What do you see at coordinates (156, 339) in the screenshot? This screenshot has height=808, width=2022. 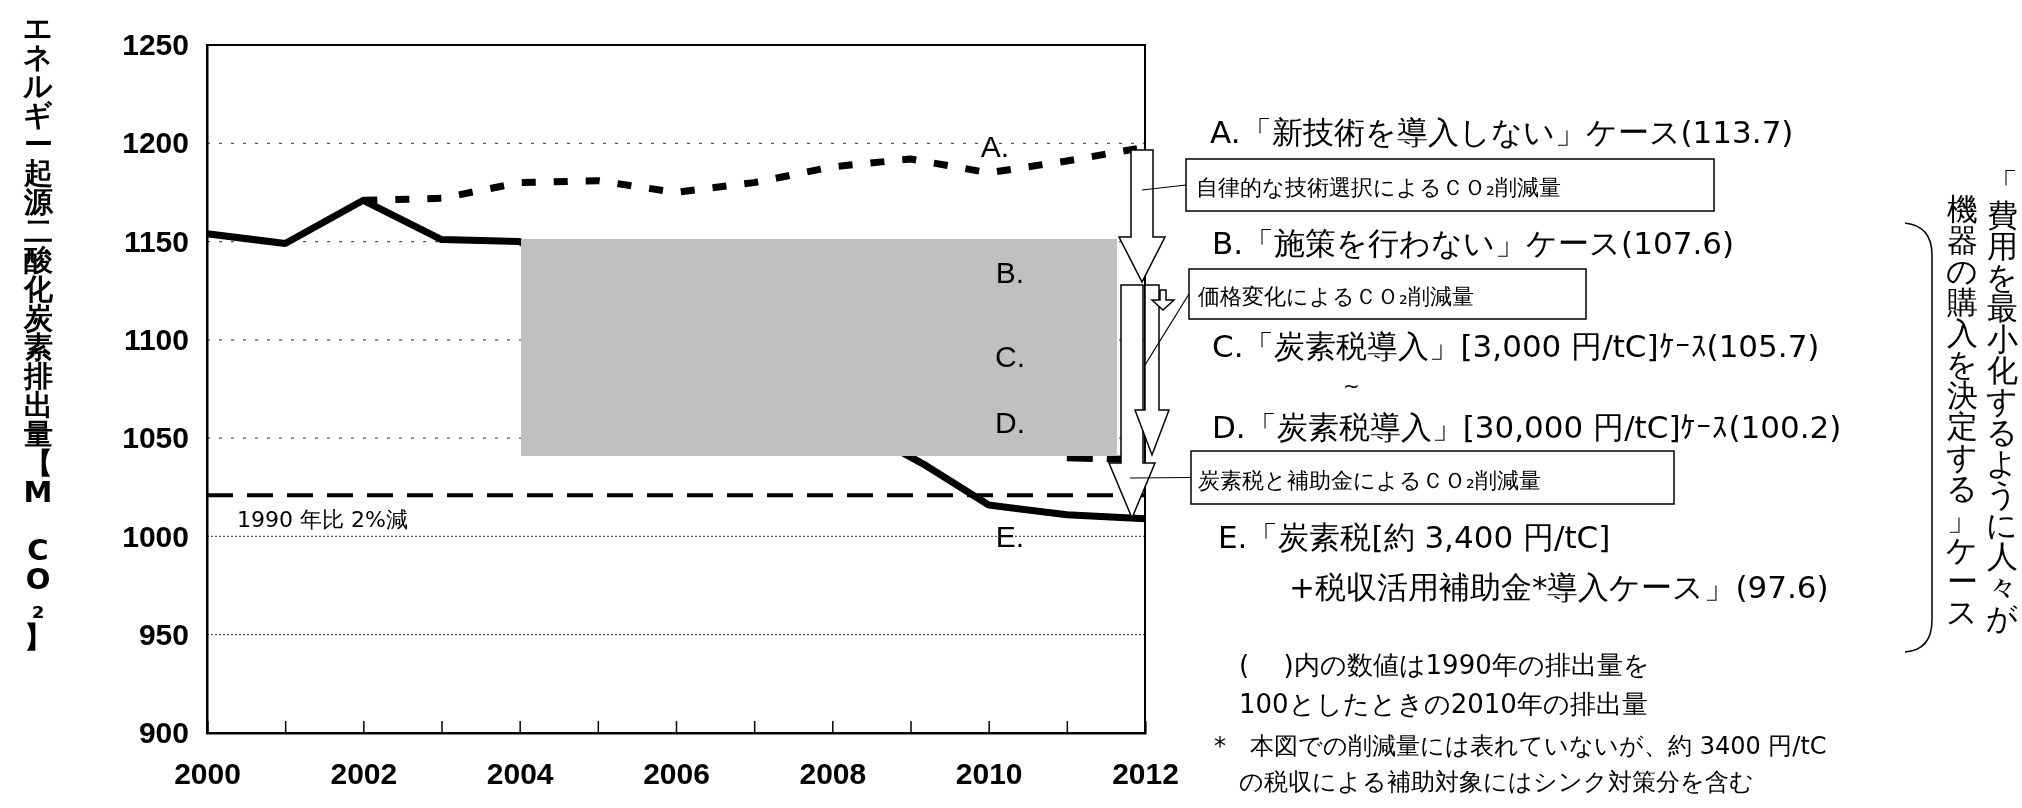 I see `y-tick-label: 1100` at bounding box center [156, 339].